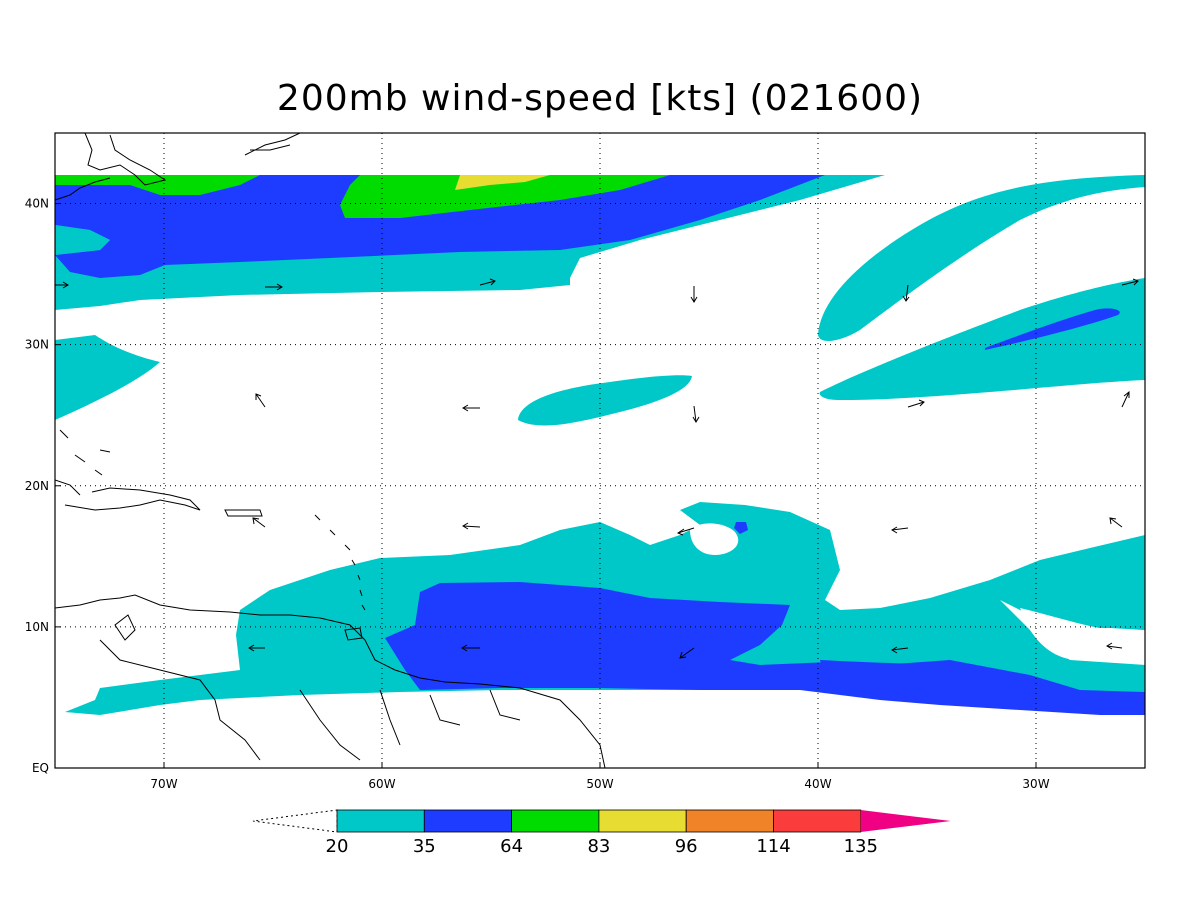  I want to click on lon-tick-label: 50W, so click(599, 784).